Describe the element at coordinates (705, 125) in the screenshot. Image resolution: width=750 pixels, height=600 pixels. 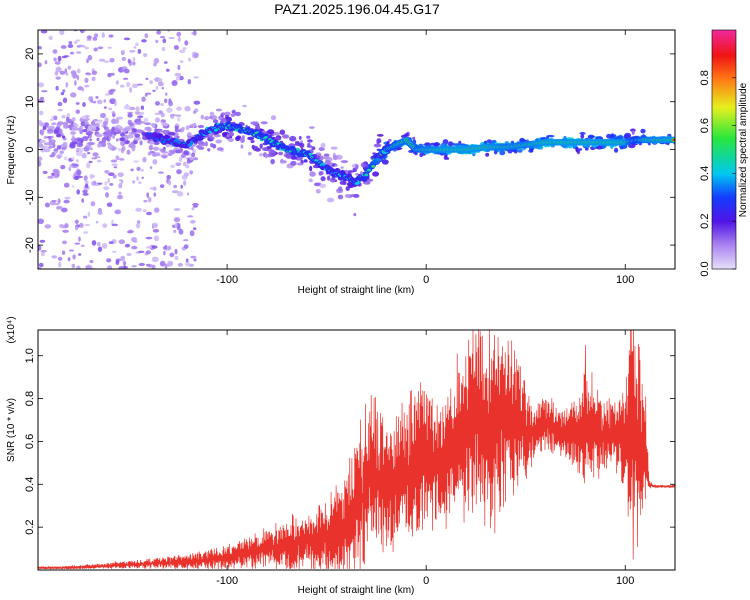
I see `colorbar-tick-label: 0.6` at that location.